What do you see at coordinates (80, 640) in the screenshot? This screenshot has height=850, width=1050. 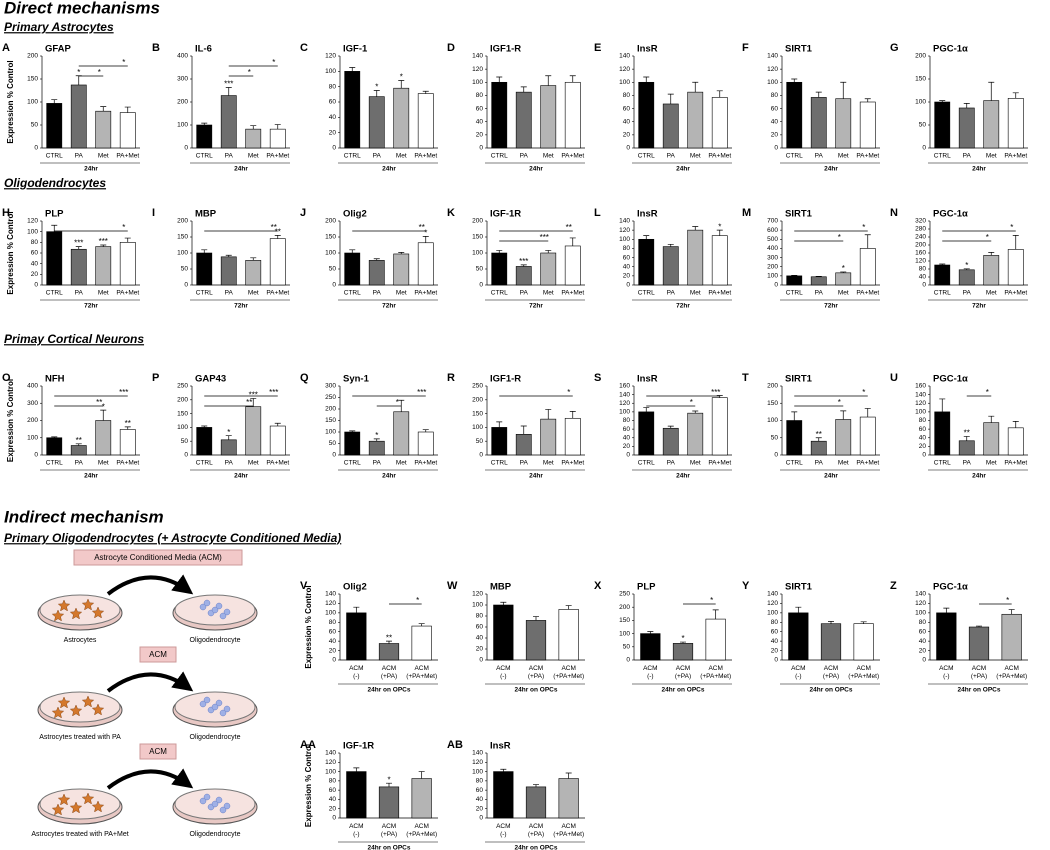 I see `dish-label: Astrocytes` at bounding box center [80, 640].